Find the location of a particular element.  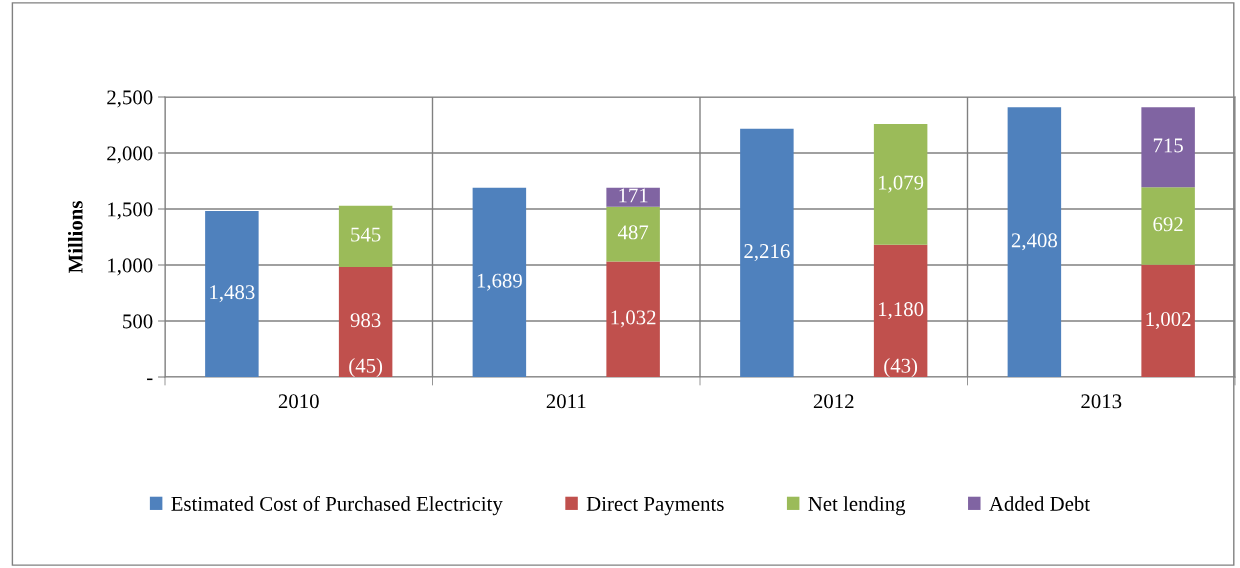

y-tick-label: - is located at coordinates (150, 379).